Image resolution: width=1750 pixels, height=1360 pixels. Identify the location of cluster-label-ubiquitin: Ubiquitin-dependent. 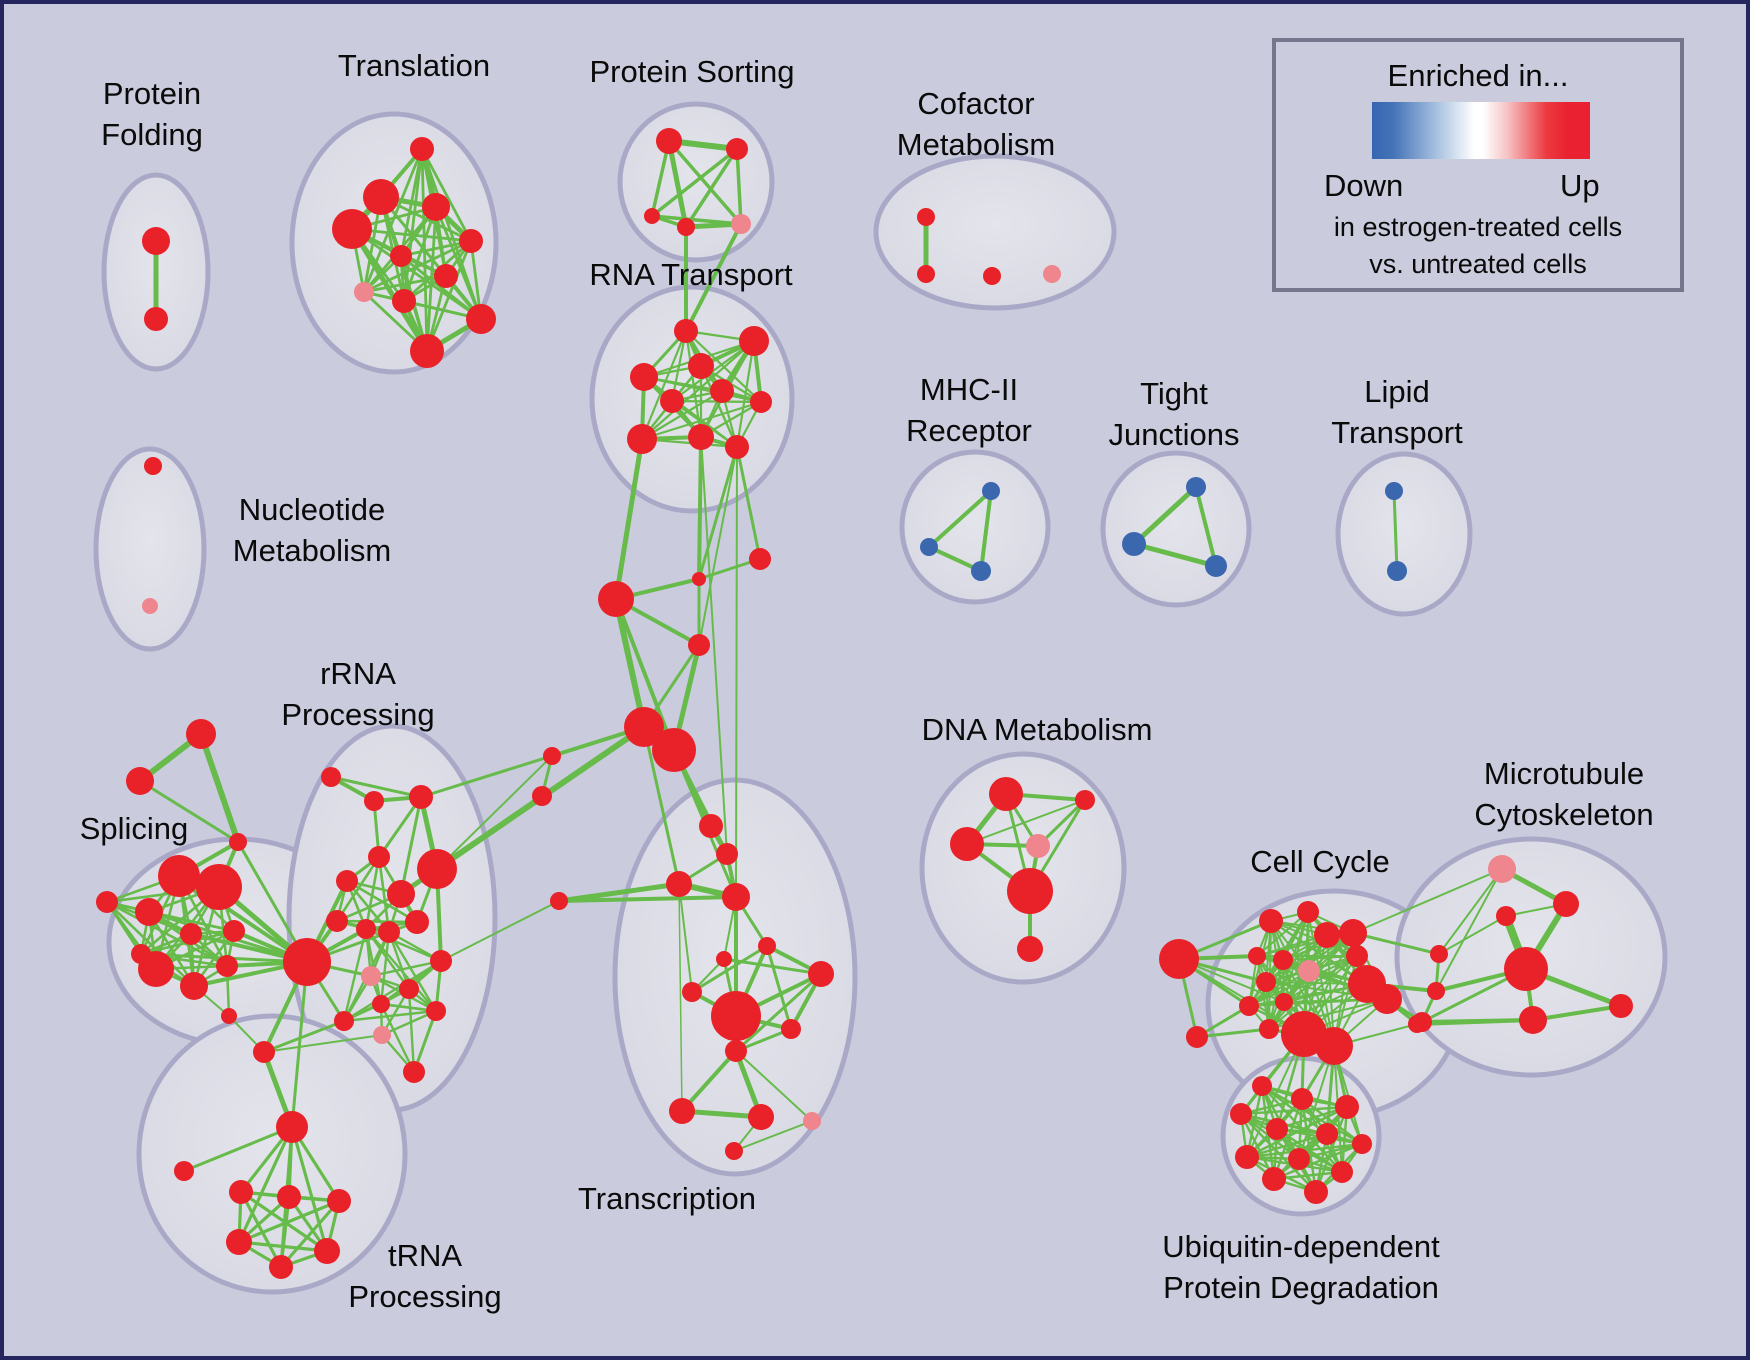
(1301, 1246).